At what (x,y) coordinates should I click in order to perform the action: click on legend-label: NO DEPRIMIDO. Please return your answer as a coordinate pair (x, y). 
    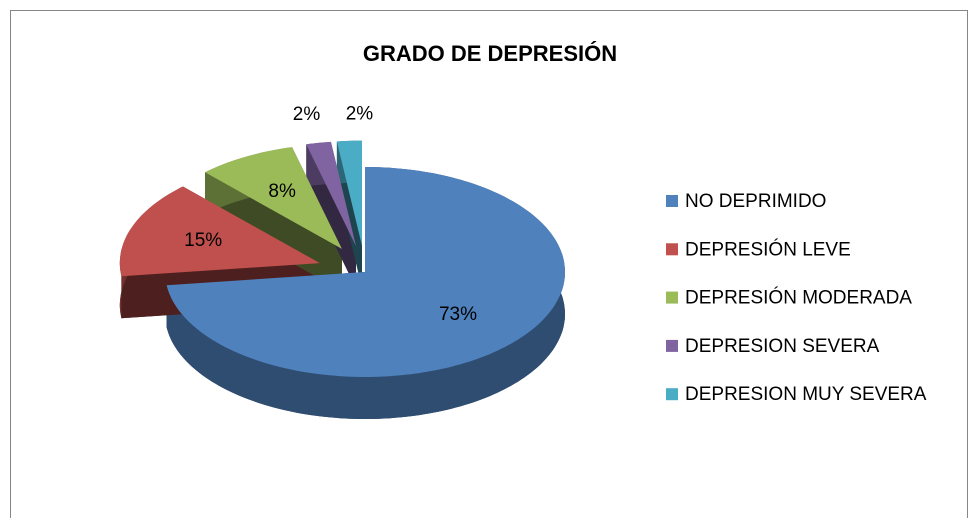
    Looking at the image, I should click on (755, 201).